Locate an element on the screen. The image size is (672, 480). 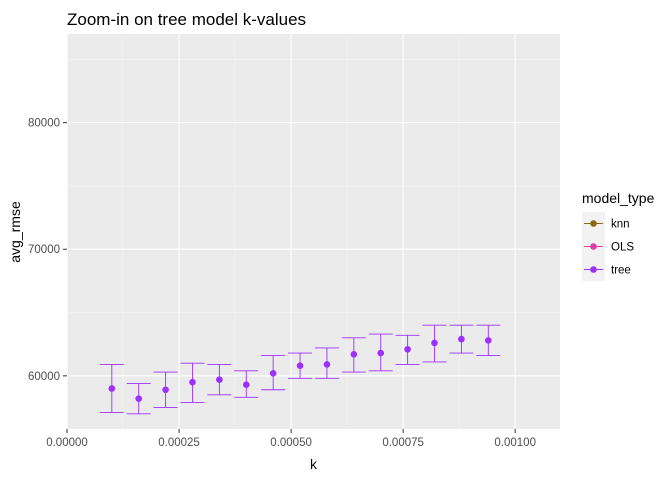
x-axis-title: k is located at coordinates (314, 464).